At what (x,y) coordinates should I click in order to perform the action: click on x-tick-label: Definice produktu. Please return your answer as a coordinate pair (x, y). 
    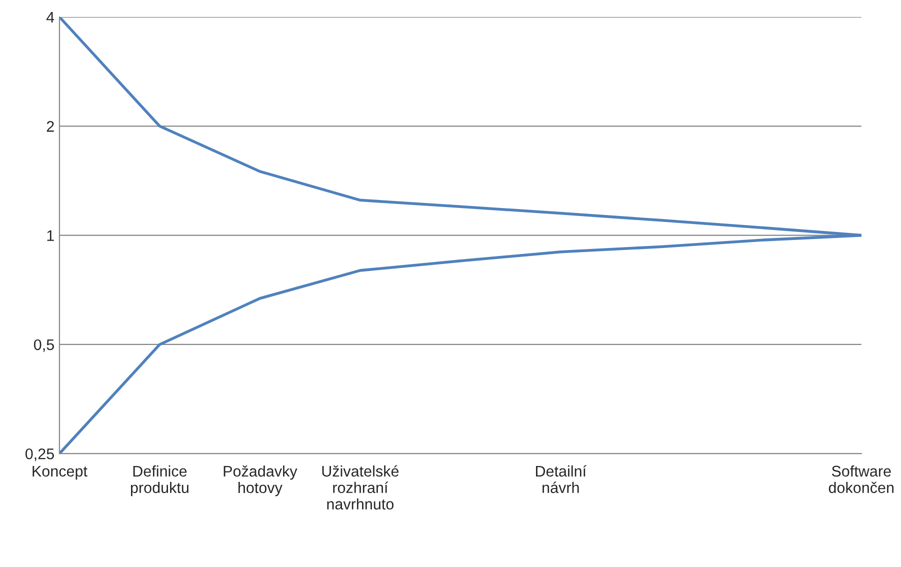
    Looking at the image, I should click on (159, 480).